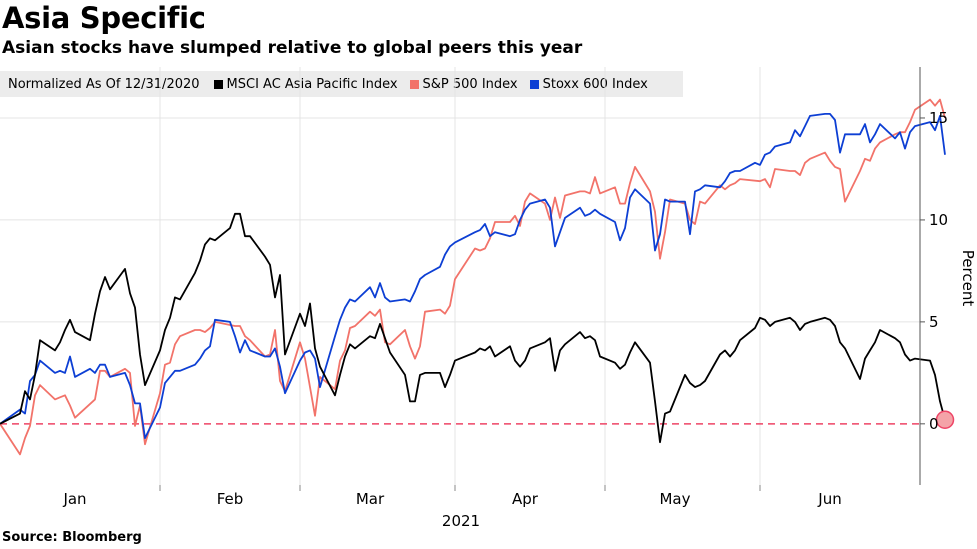 The image size is (977, 549). What do you see at coordinates (104, 18) in the screenshot?
I see `chart-title: Asia Specific` at bounding box center [104, 18].